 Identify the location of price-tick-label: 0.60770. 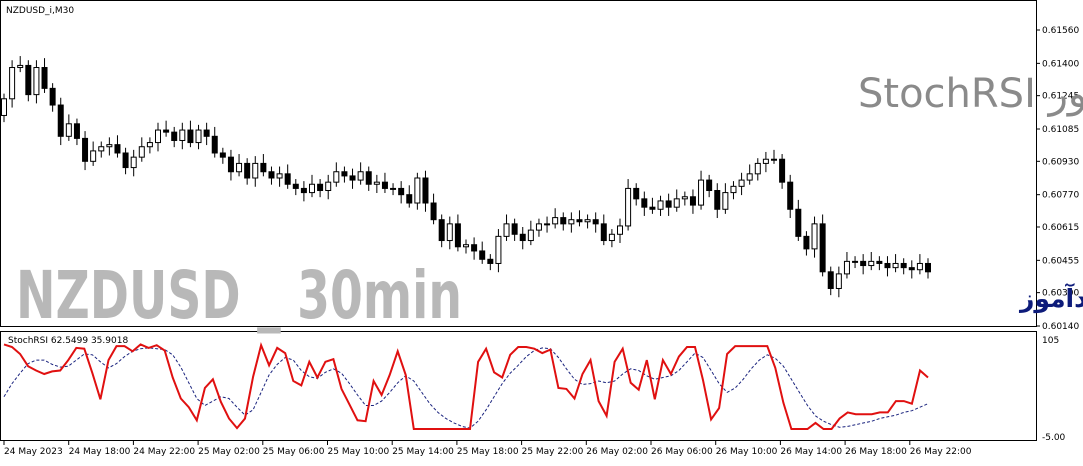
(1060, 196).